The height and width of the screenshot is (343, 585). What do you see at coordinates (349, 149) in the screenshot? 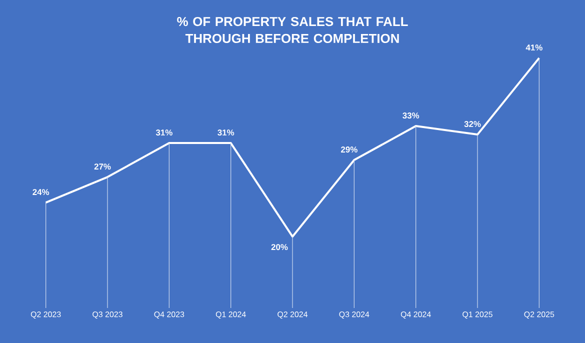
I see `data-label: 29%` at bounding box center [349, 149].